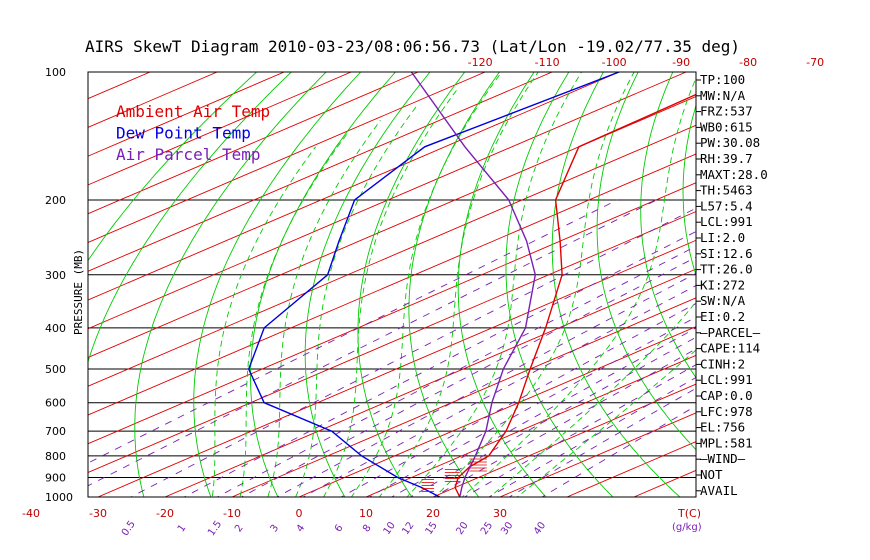 The image size is (870, 560). Describe the element at coordinates (711, 474) in the screenshot. I see `index-item: NOT` at that location.